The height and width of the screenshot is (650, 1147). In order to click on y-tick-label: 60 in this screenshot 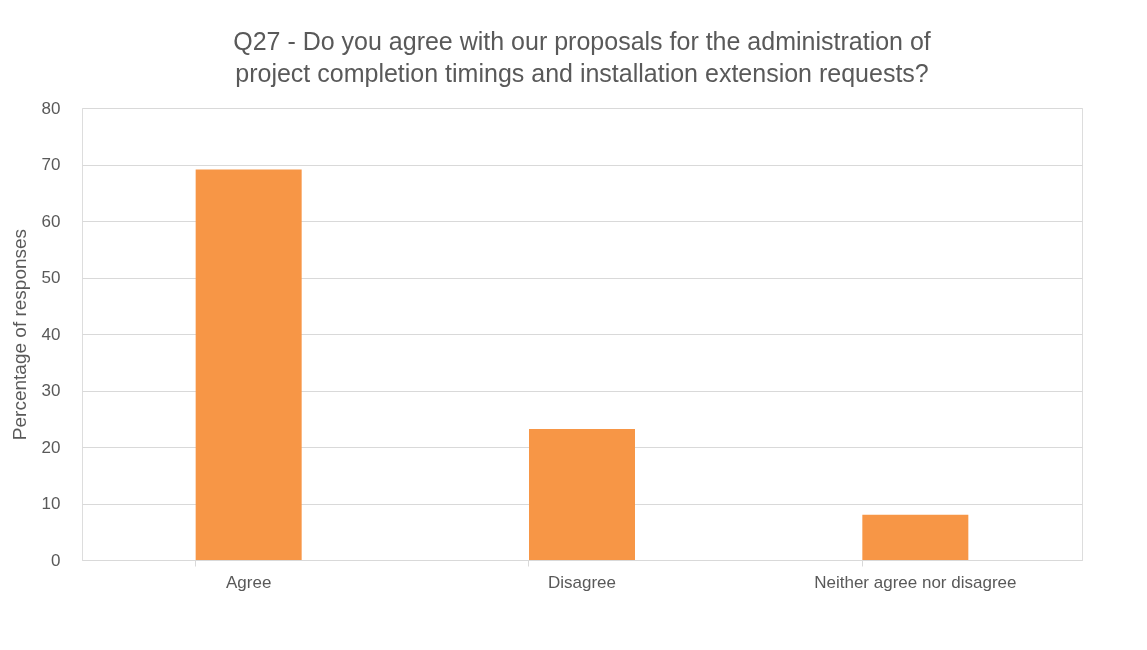, I will do `click(51, 221)`.